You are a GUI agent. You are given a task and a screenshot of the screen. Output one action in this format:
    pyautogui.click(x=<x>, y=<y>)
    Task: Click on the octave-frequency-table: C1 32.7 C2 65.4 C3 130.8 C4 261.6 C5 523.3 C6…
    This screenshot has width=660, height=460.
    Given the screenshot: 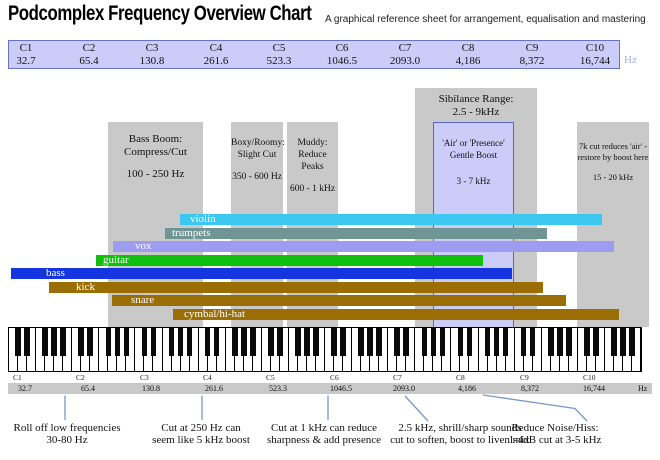 What is the action you would take?
    pyautogui.click(x=314, y=54)
    